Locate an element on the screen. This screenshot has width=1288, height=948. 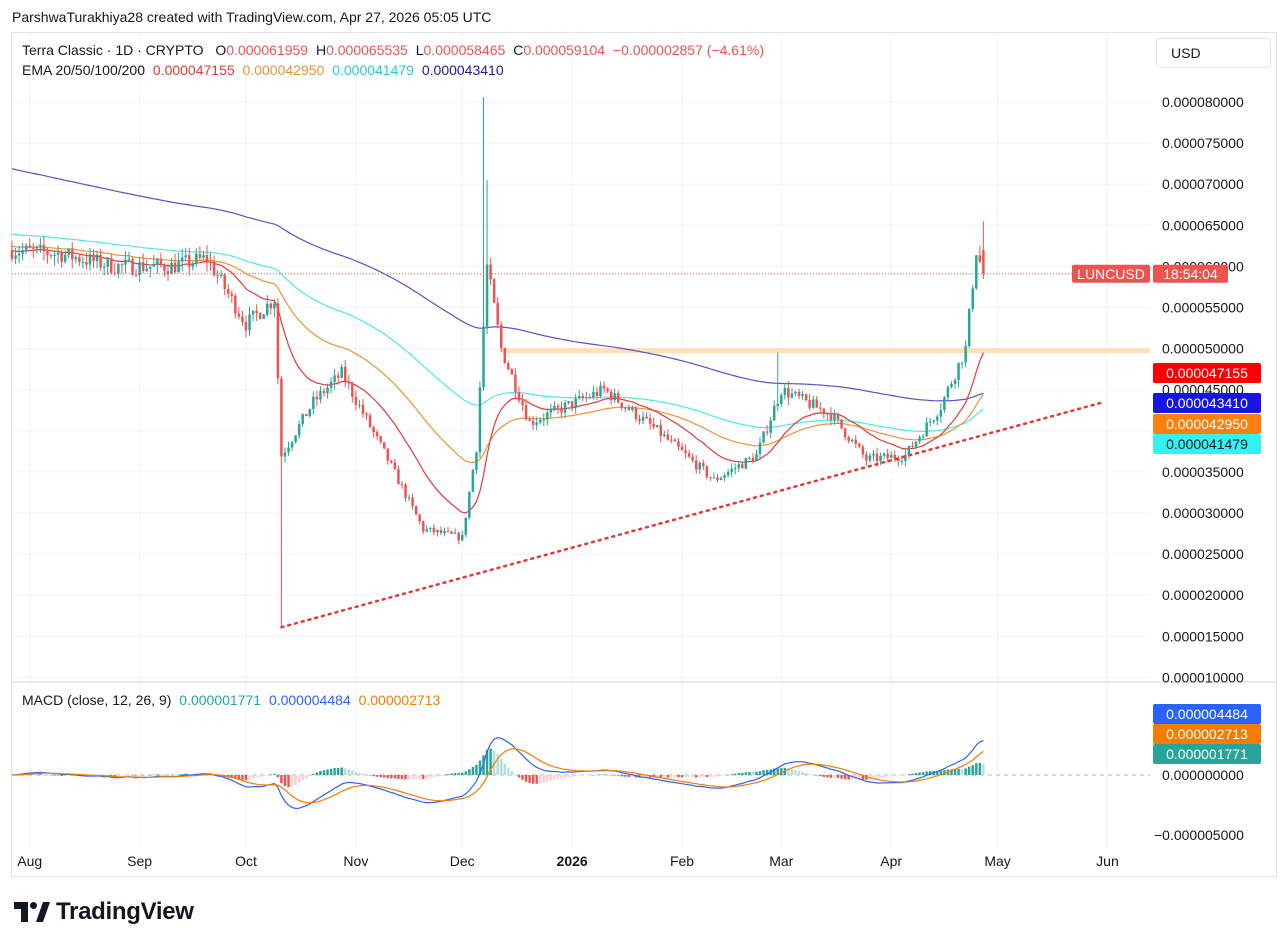
price-tick-label: 0.000025000 is located at coordinates (1203, 554).